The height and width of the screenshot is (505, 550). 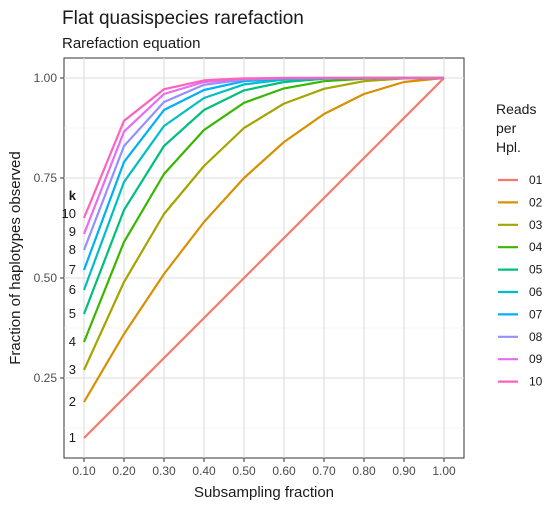 What do you see at coordinates (72, 369) in the screenshot?
I see `k-label-3: 3` at bounding box center [72, 369].